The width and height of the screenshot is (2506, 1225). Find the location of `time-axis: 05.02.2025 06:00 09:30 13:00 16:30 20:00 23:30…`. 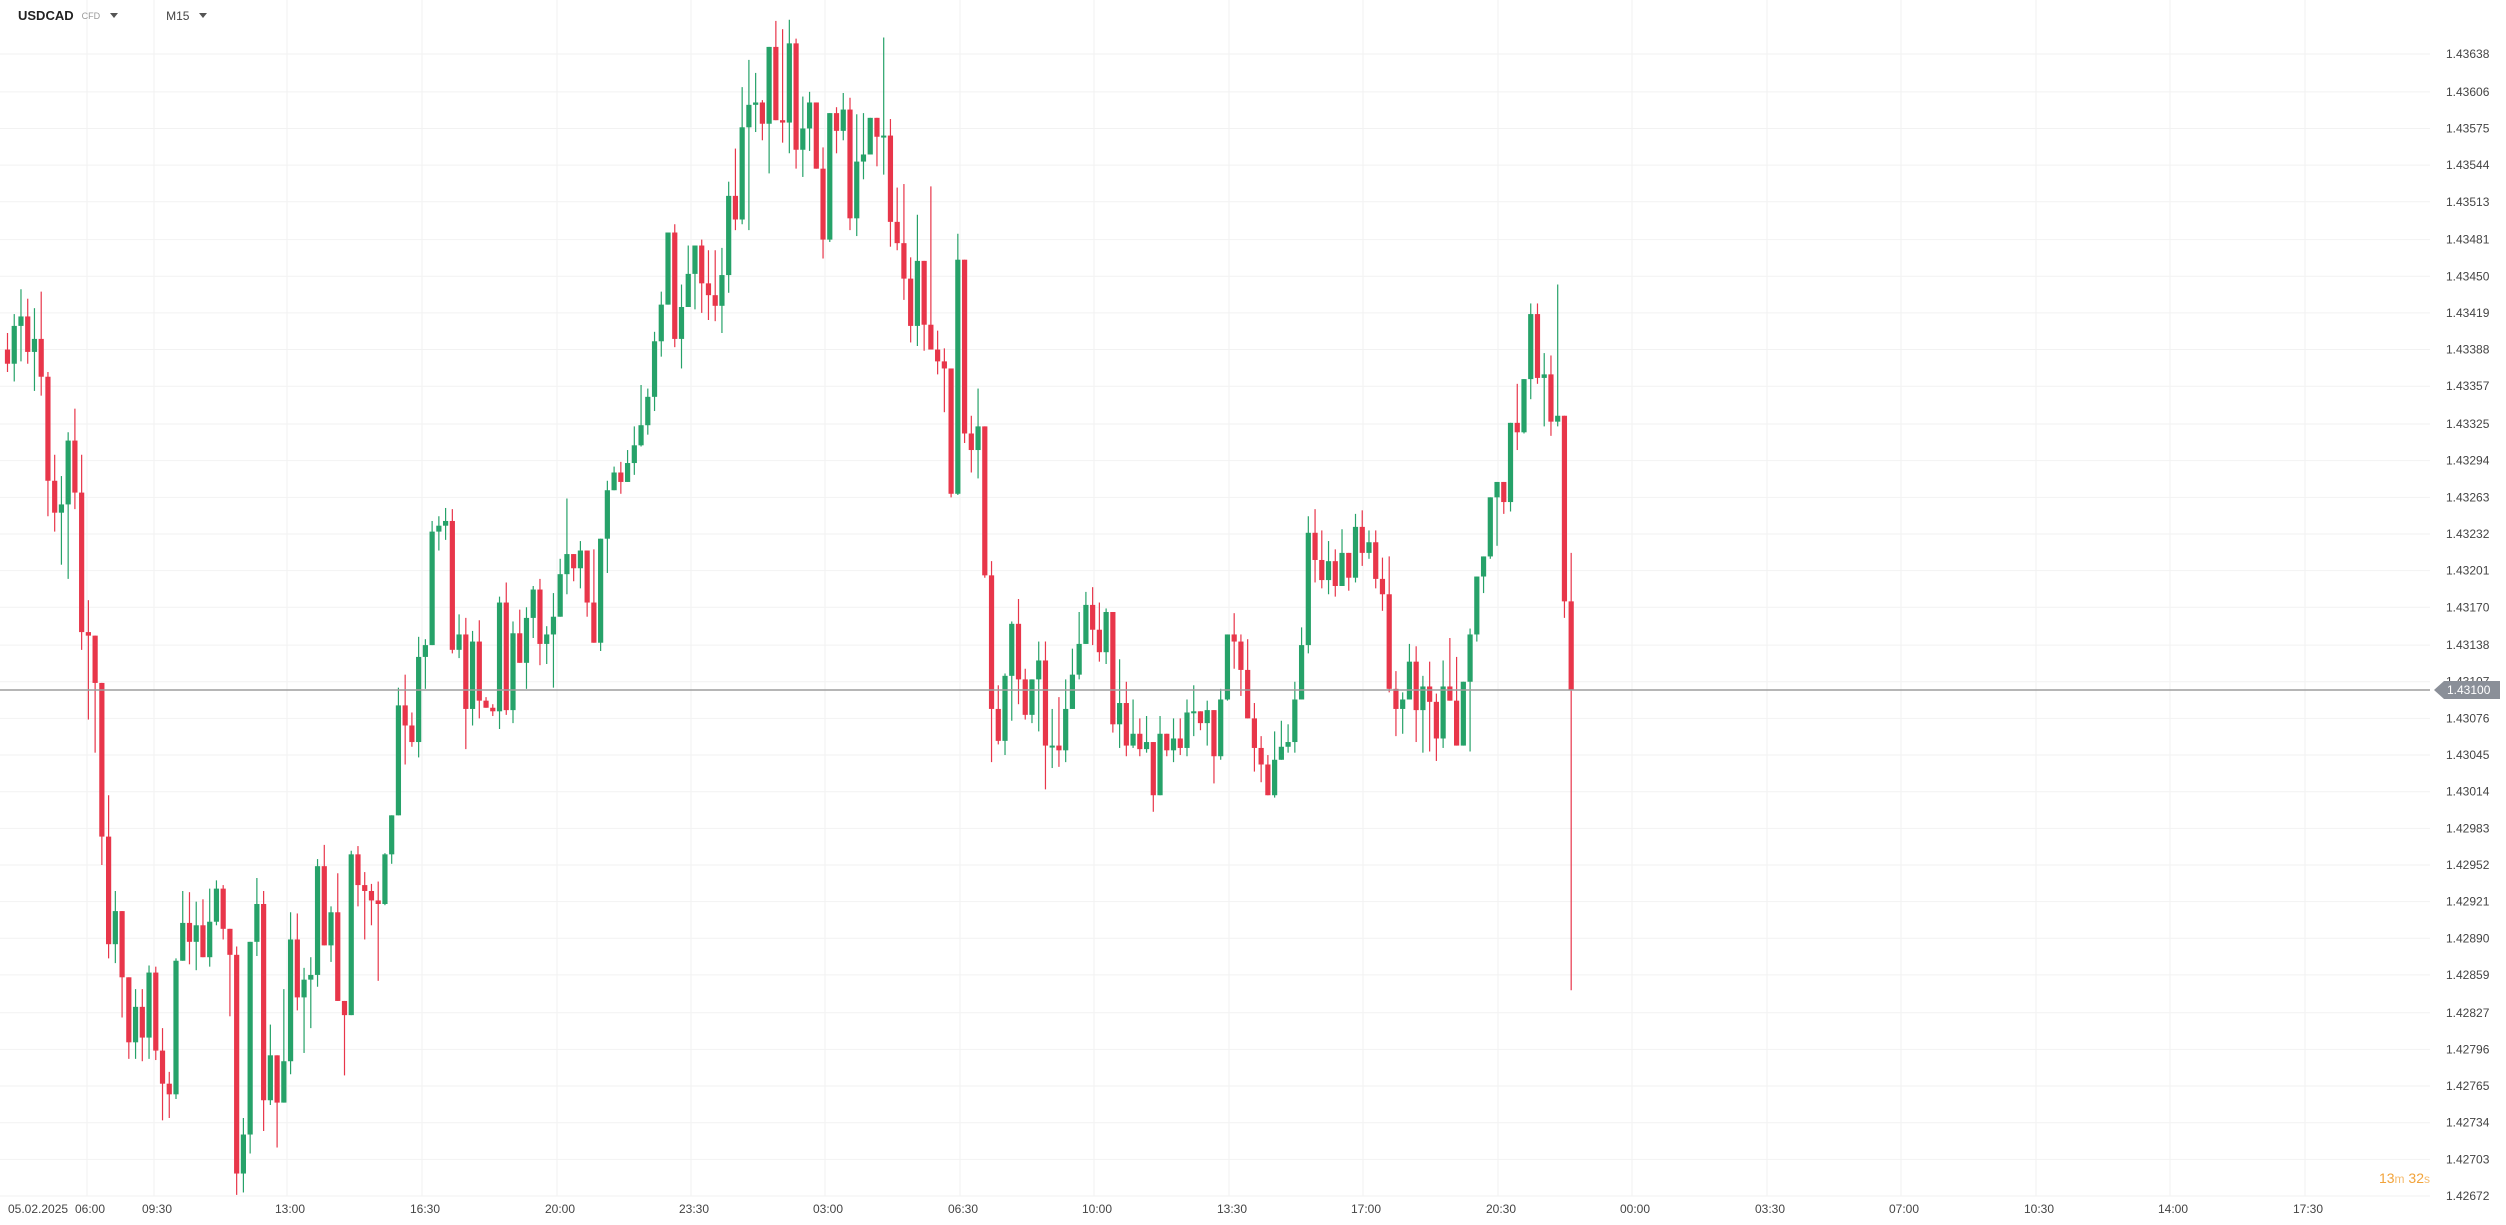

time-axis: 05.02.2025 06:00 09:30 13:00 16:30 20:00 23:30… is located at coordinates (1165, 1209).